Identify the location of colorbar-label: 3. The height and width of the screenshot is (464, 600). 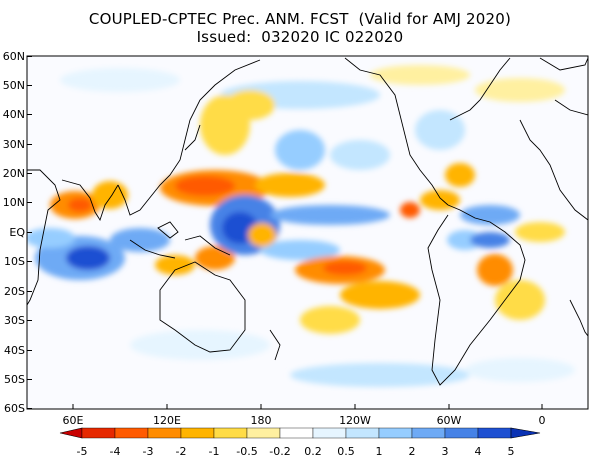
(445, 451).